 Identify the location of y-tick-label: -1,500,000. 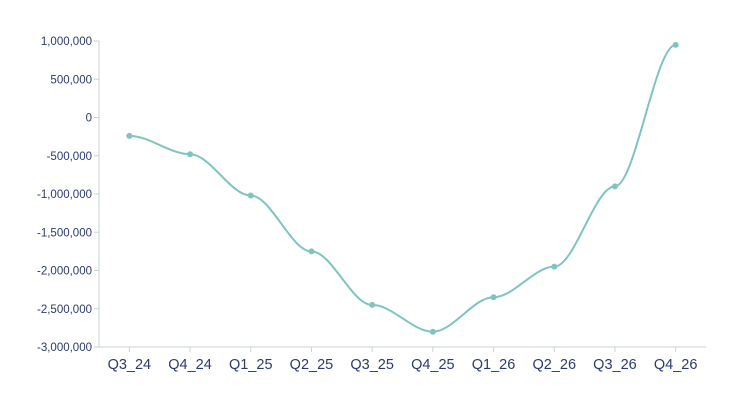
(64, 233).